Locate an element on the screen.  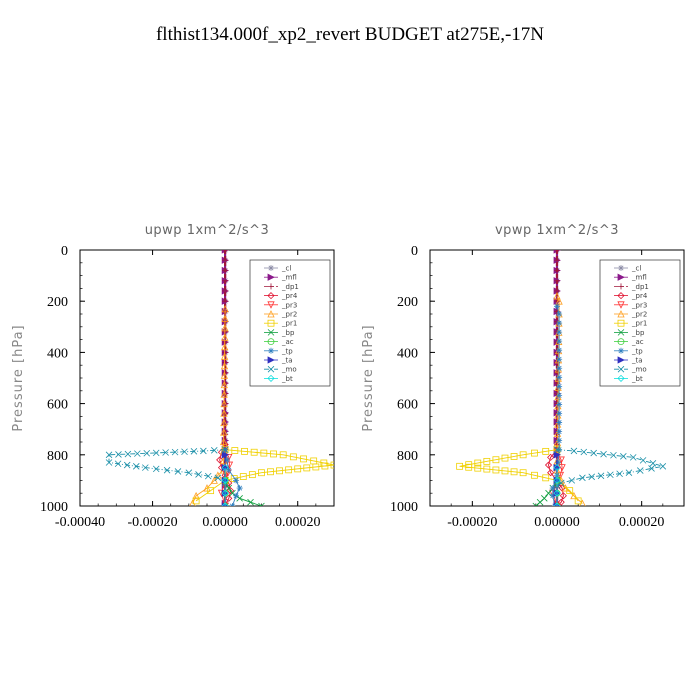
legend-label: _bt is located at coordinates (637, 379).